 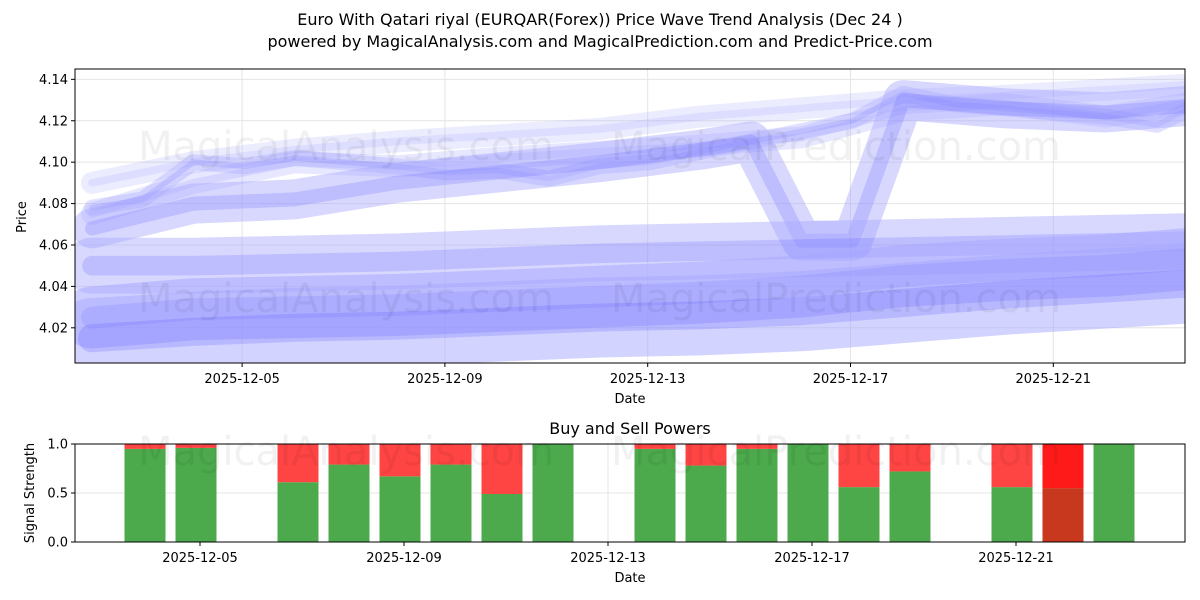 I want to click on bar-chart-title: Buy and Sell Powers, so click(x=630, y=428).